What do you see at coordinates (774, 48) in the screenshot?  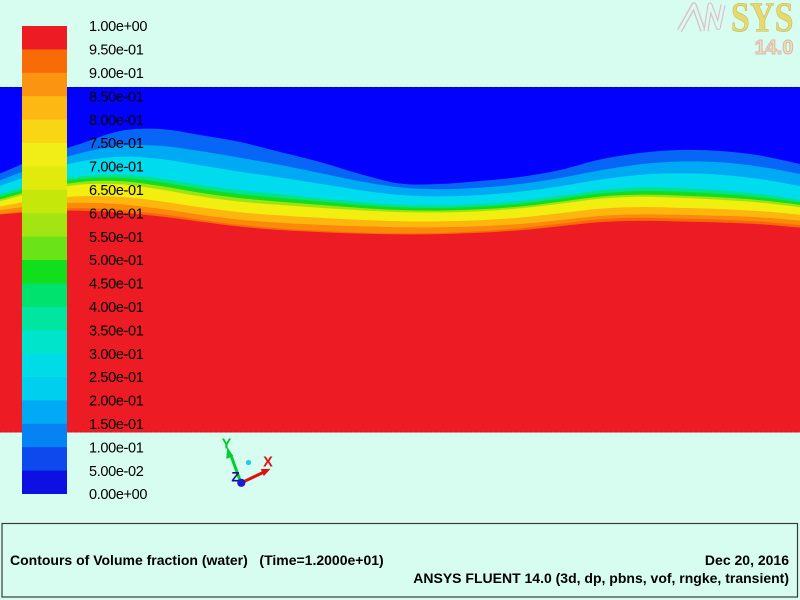 I see `svg-text: 14.0` at bounding box center [774, 48].